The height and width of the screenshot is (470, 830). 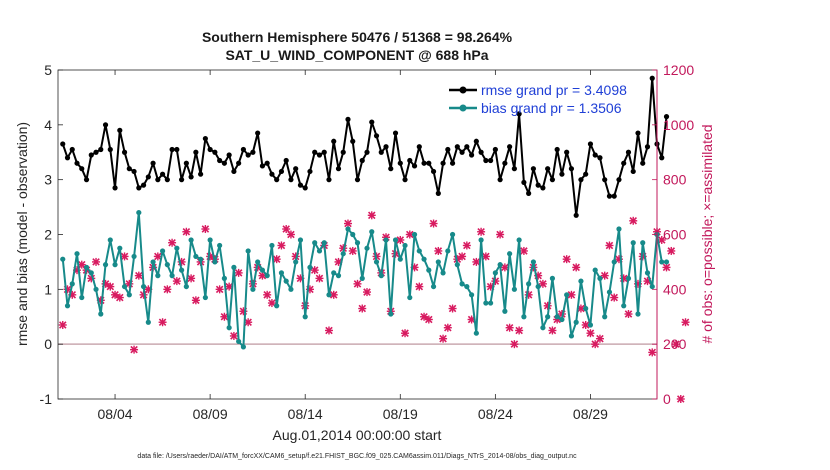 What do you see at coordinates (675, 289) in the screenshot?
I see `y-right-tick-label: 400` at bounding box center [675, 289].